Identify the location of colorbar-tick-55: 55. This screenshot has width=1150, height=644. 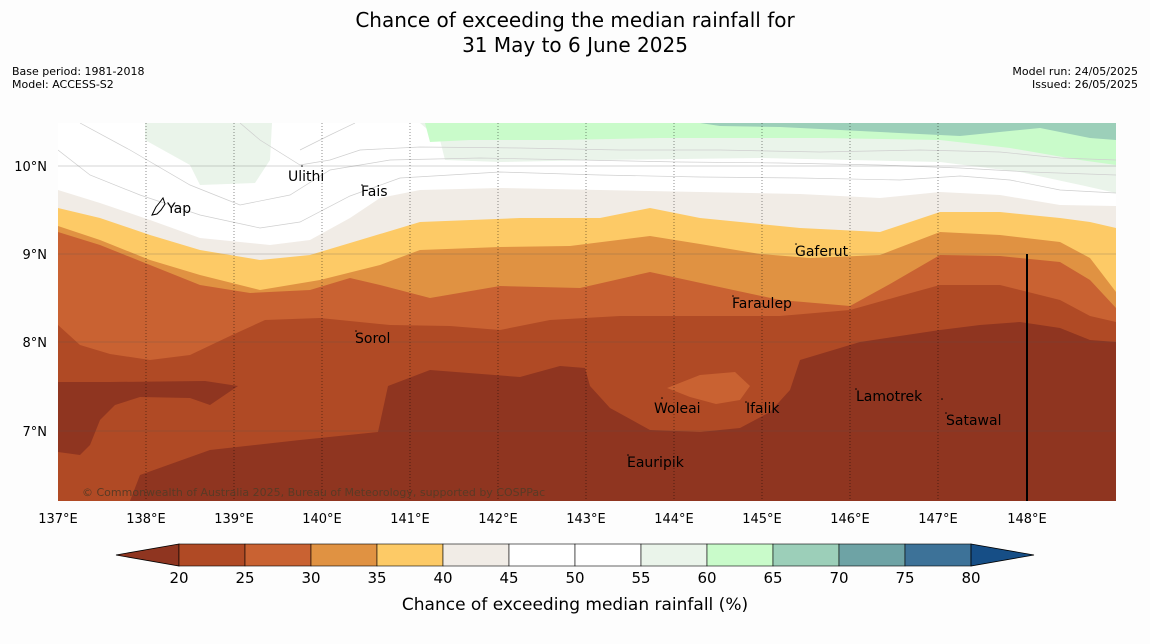
(640, 578).